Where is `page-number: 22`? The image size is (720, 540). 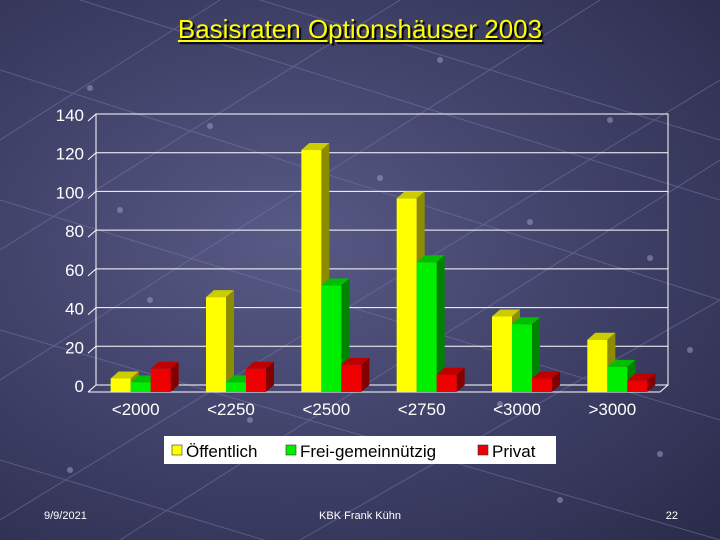 page-number: 22 is located at coordinates (671, 516).